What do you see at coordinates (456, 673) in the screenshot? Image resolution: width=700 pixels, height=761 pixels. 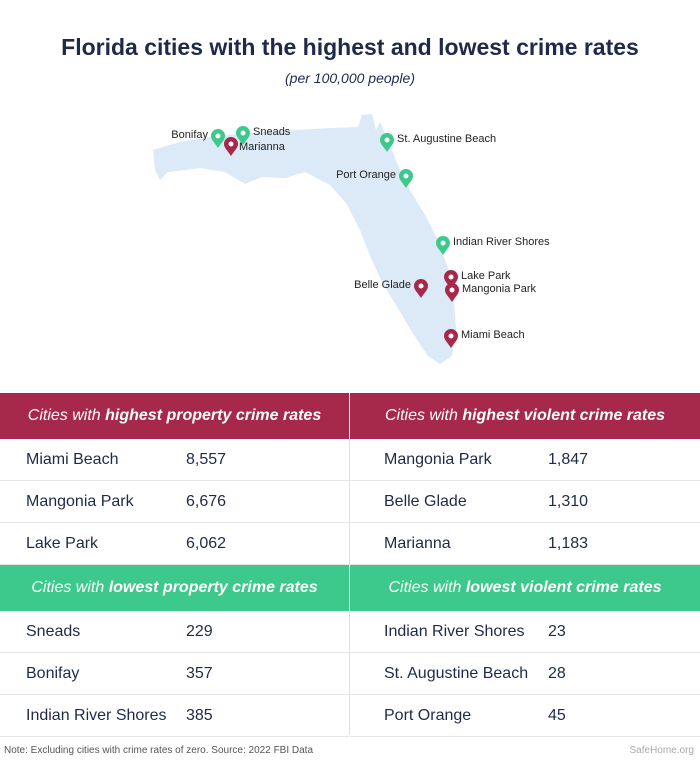 I see `city-name: St. Augustine Beach` at bounding box center [456, 673].